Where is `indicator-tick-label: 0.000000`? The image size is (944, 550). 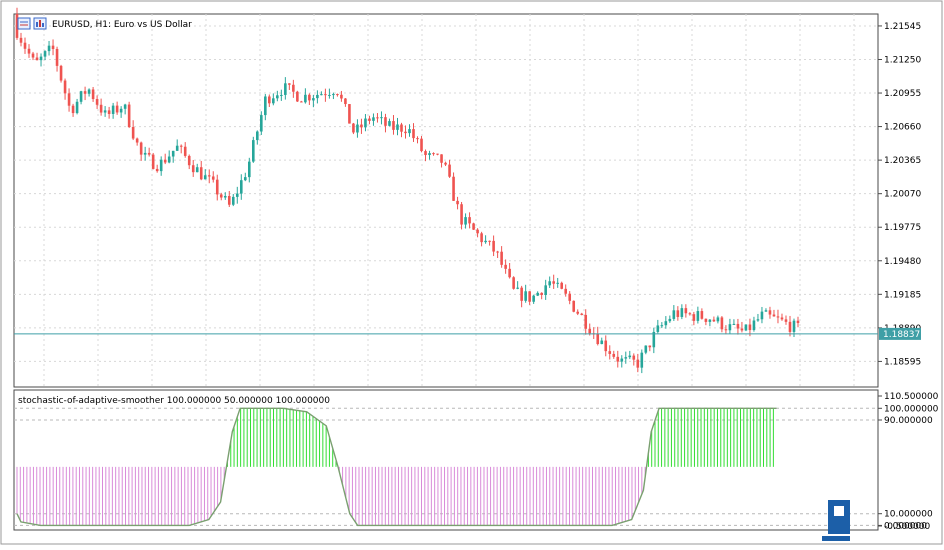
indicator-tick-label: 0.000000 is located at coordinates (905, 526).